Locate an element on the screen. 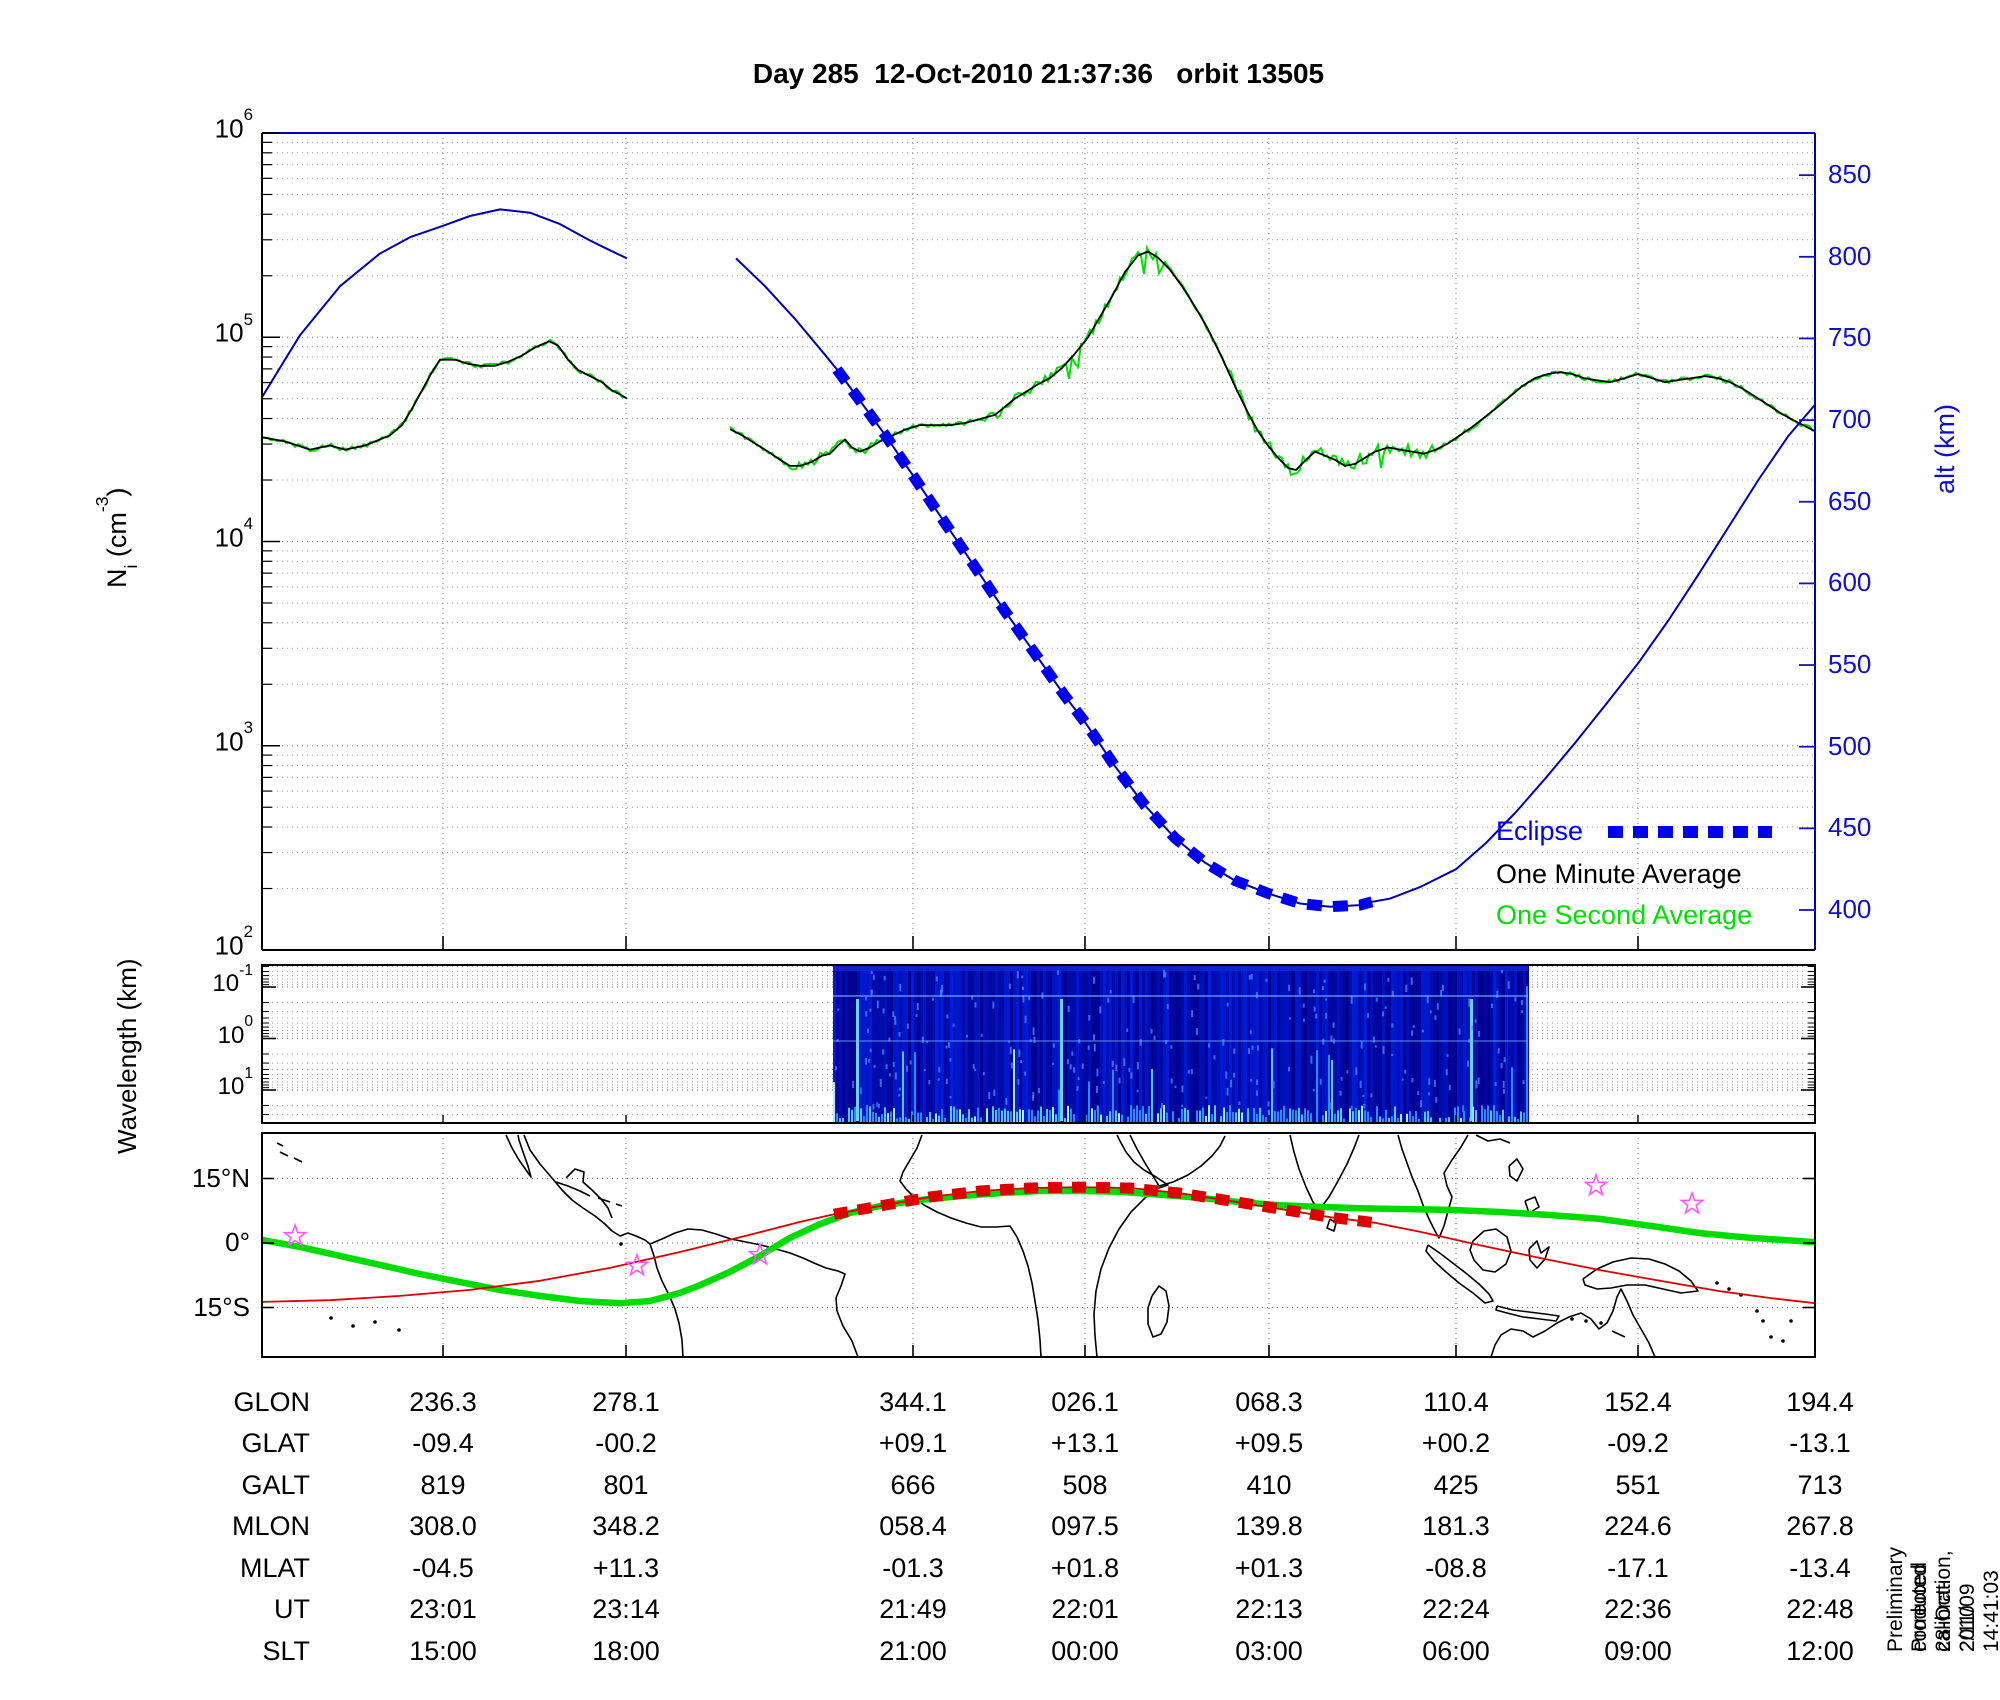  table-cell: 068.3 is located at coordinates (1269, 1402).